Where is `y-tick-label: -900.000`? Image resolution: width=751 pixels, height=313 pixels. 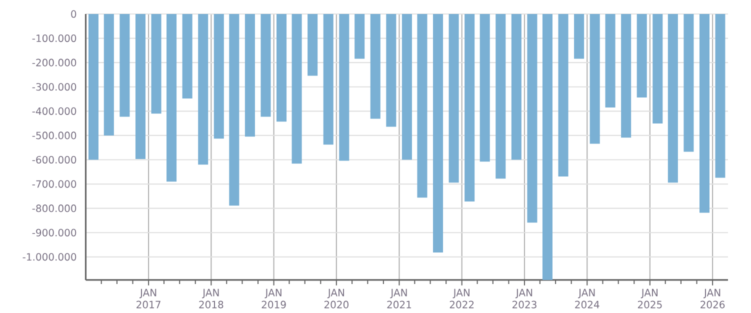
y-tick-label: -900.000 is located at coordinates (54, 232).